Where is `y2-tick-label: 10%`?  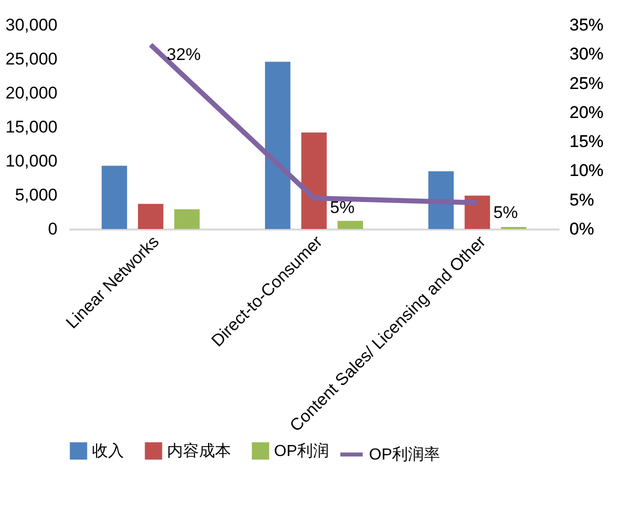
y2-tick-label: 10% is located at coordinates (587, 170).